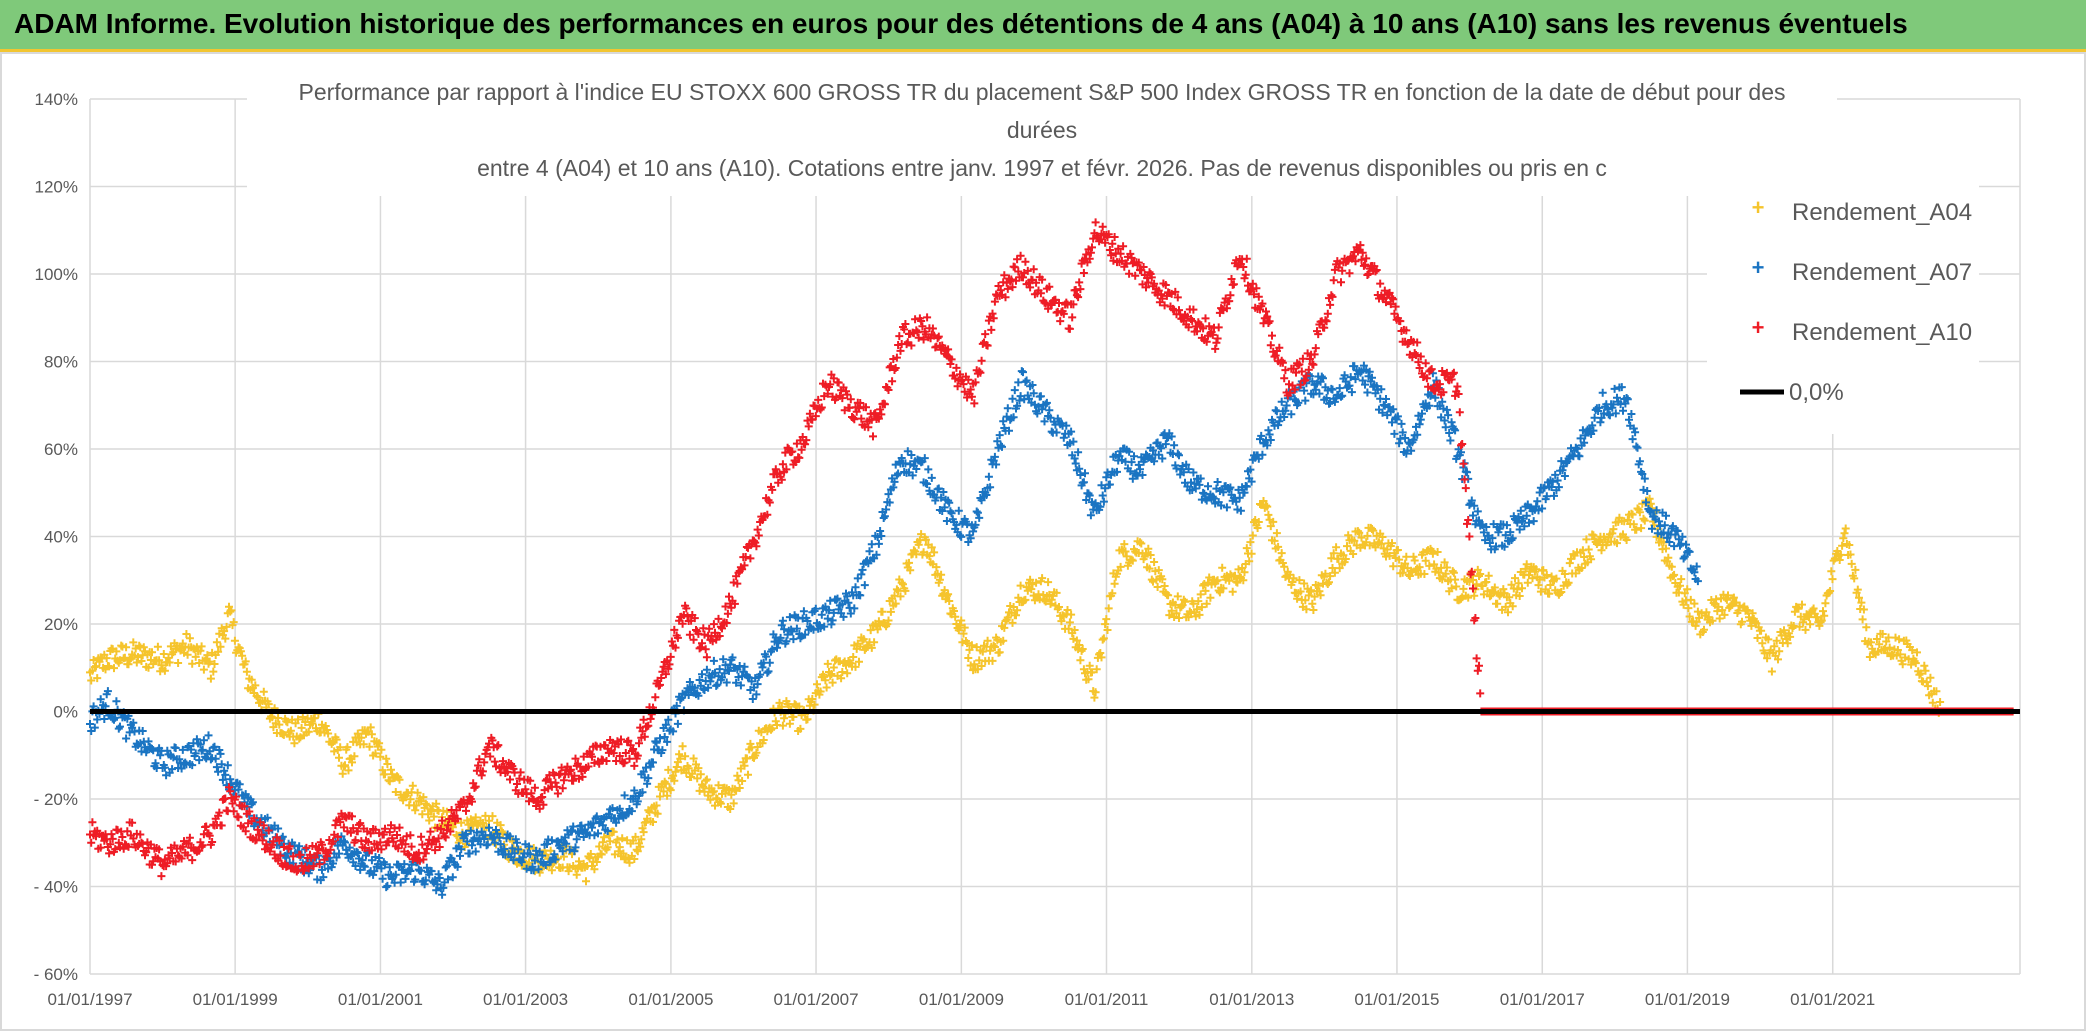 Image resolution: width=2086 pixels, height=1031 pixels. I want to click on x-tick-label: 01/01/2015, so click(1396, 999).